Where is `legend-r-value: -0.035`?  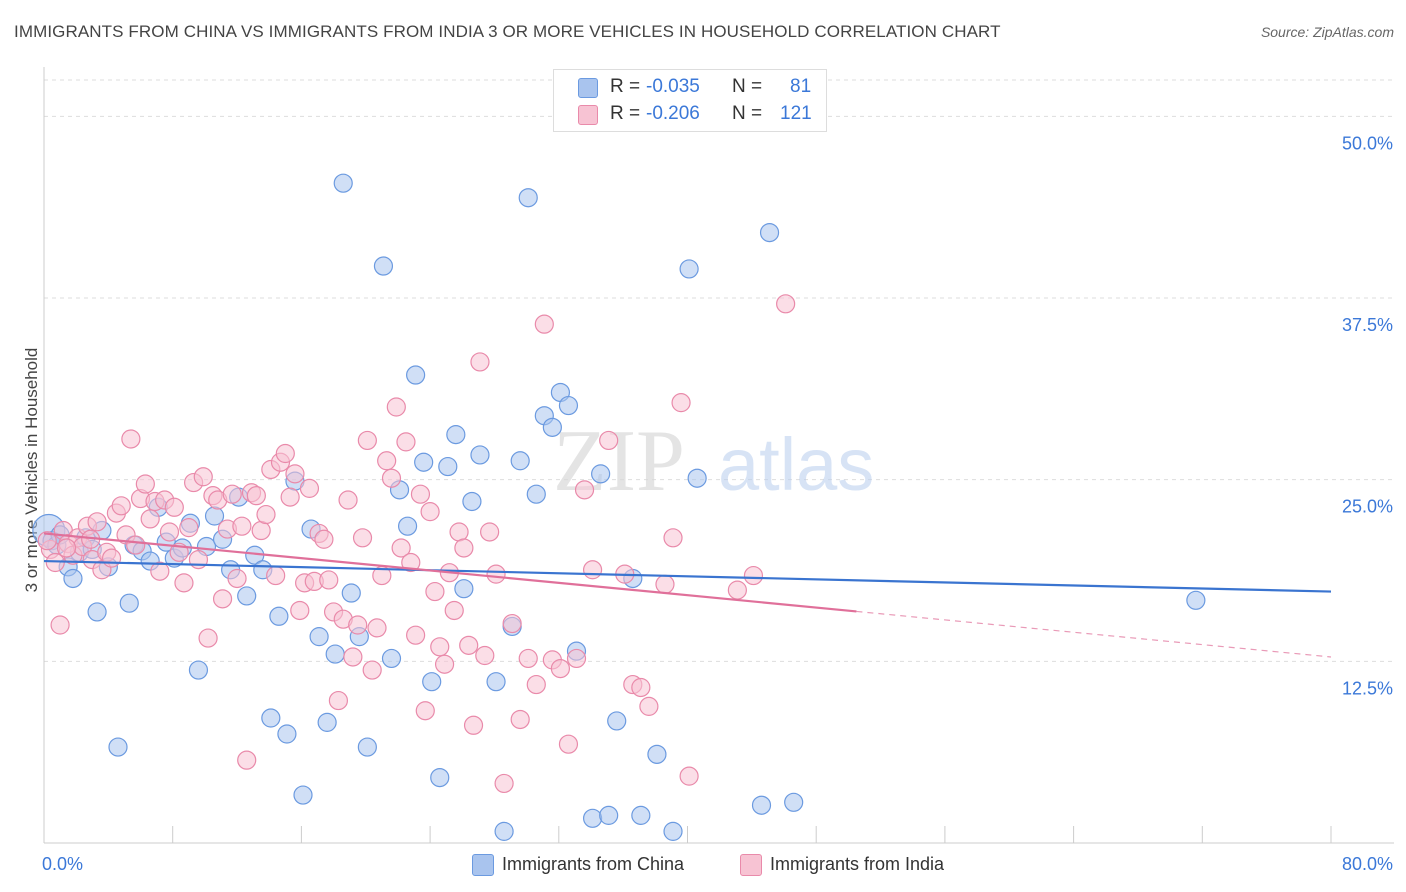 legend-r-value: -0.035 is located at coordinates (673, 86).